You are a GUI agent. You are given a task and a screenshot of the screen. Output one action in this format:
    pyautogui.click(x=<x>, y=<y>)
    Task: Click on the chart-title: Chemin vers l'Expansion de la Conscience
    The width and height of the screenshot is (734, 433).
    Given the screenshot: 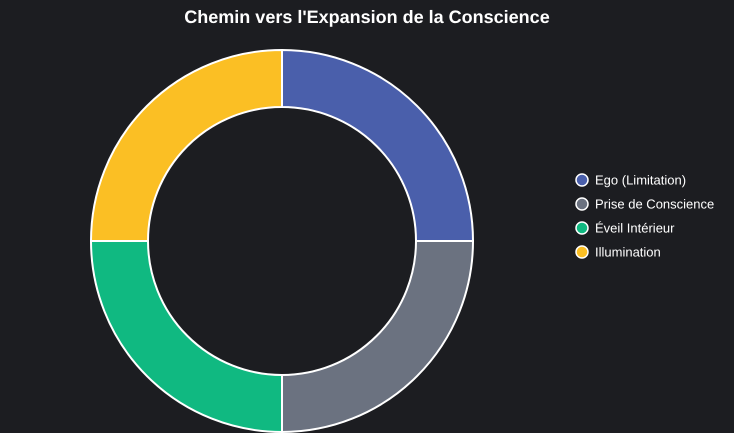 What is the action you would take?
    pyautogui.click(x=367, y=17)
    